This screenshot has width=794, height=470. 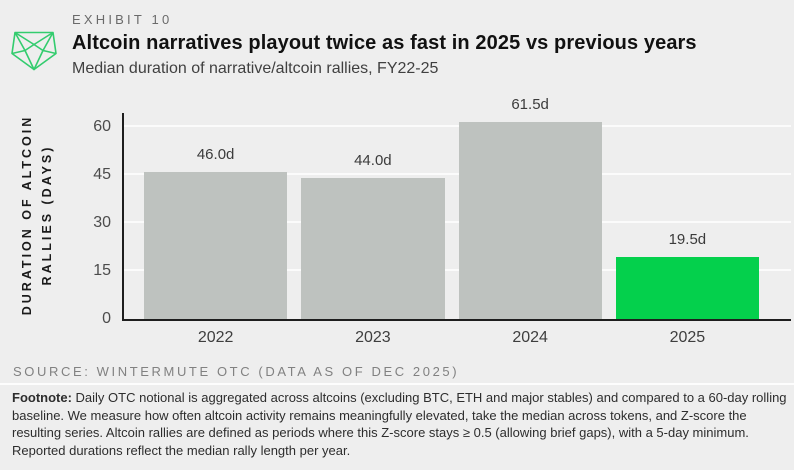 I want to click on y-axis-title-line2: RALLIES (DAYS), so click(x=47, y=215).